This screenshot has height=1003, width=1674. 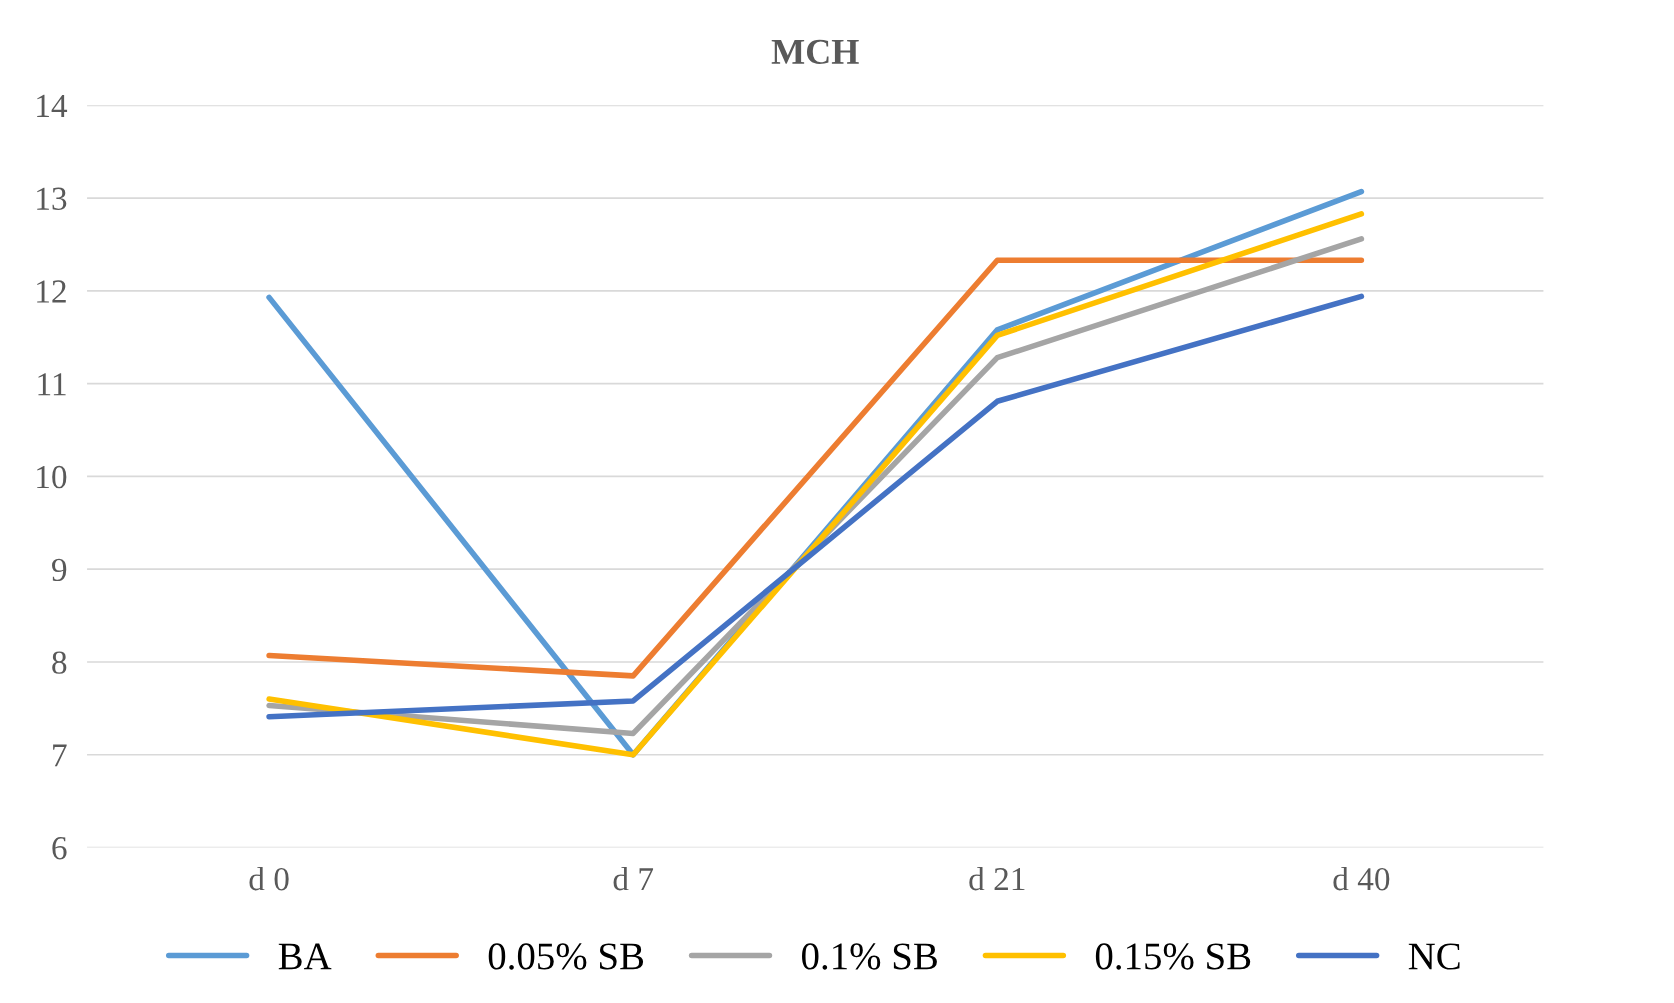 I want to click on y-tick-label: 6, so click(x=59, y=848).